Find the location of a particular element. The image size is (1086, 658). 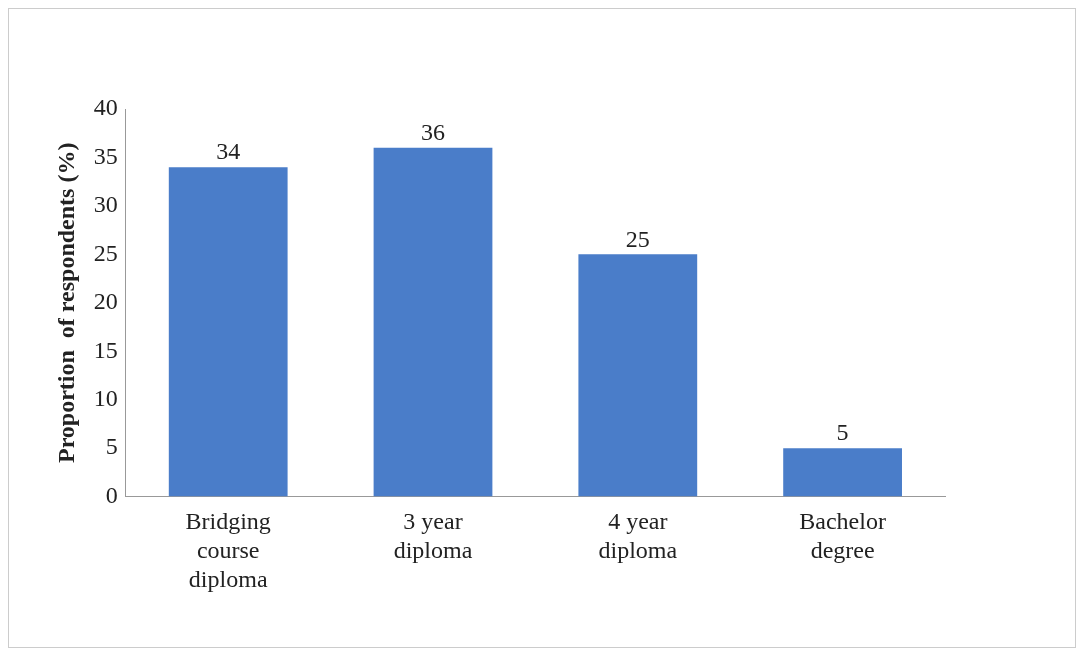

y-axis-title: Proportion of respondents (%) is located at coordinates (65, 303).